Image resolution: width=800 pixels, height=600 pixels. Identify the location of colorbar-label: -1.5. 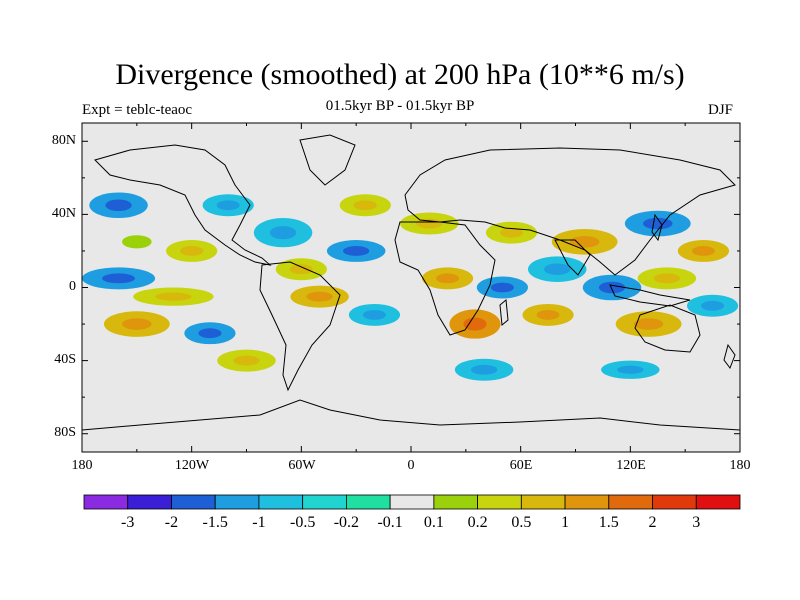
(215, 522).